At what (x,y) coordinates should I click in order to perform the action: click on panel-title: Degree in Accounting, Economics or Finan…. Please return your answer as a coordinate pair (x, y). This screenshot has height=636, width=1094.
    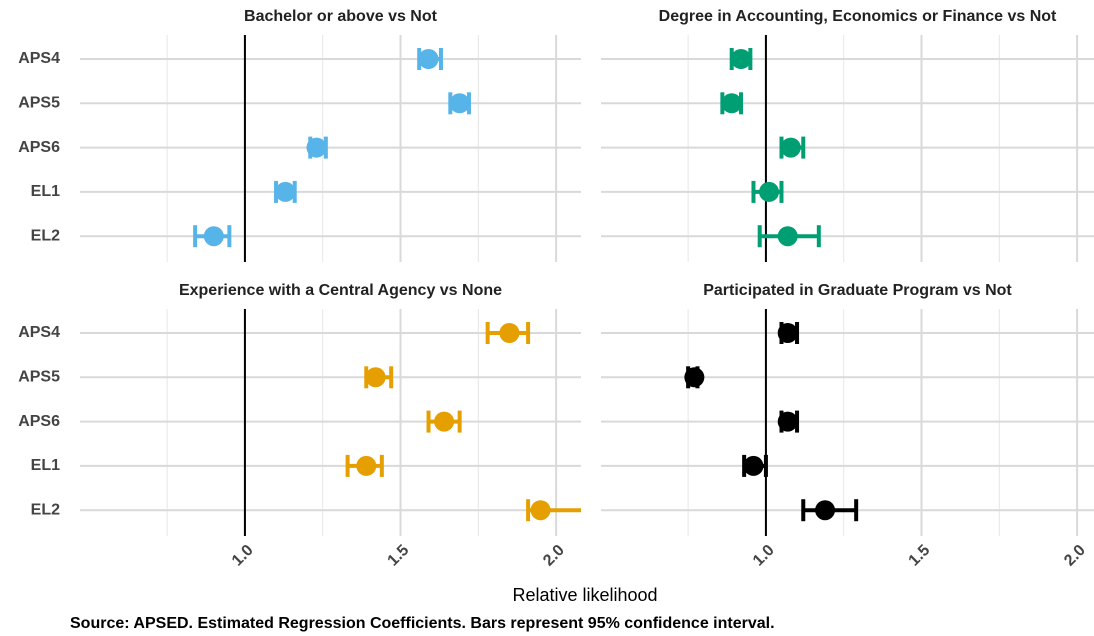
    Looking at the image, I should click on (858, 16).